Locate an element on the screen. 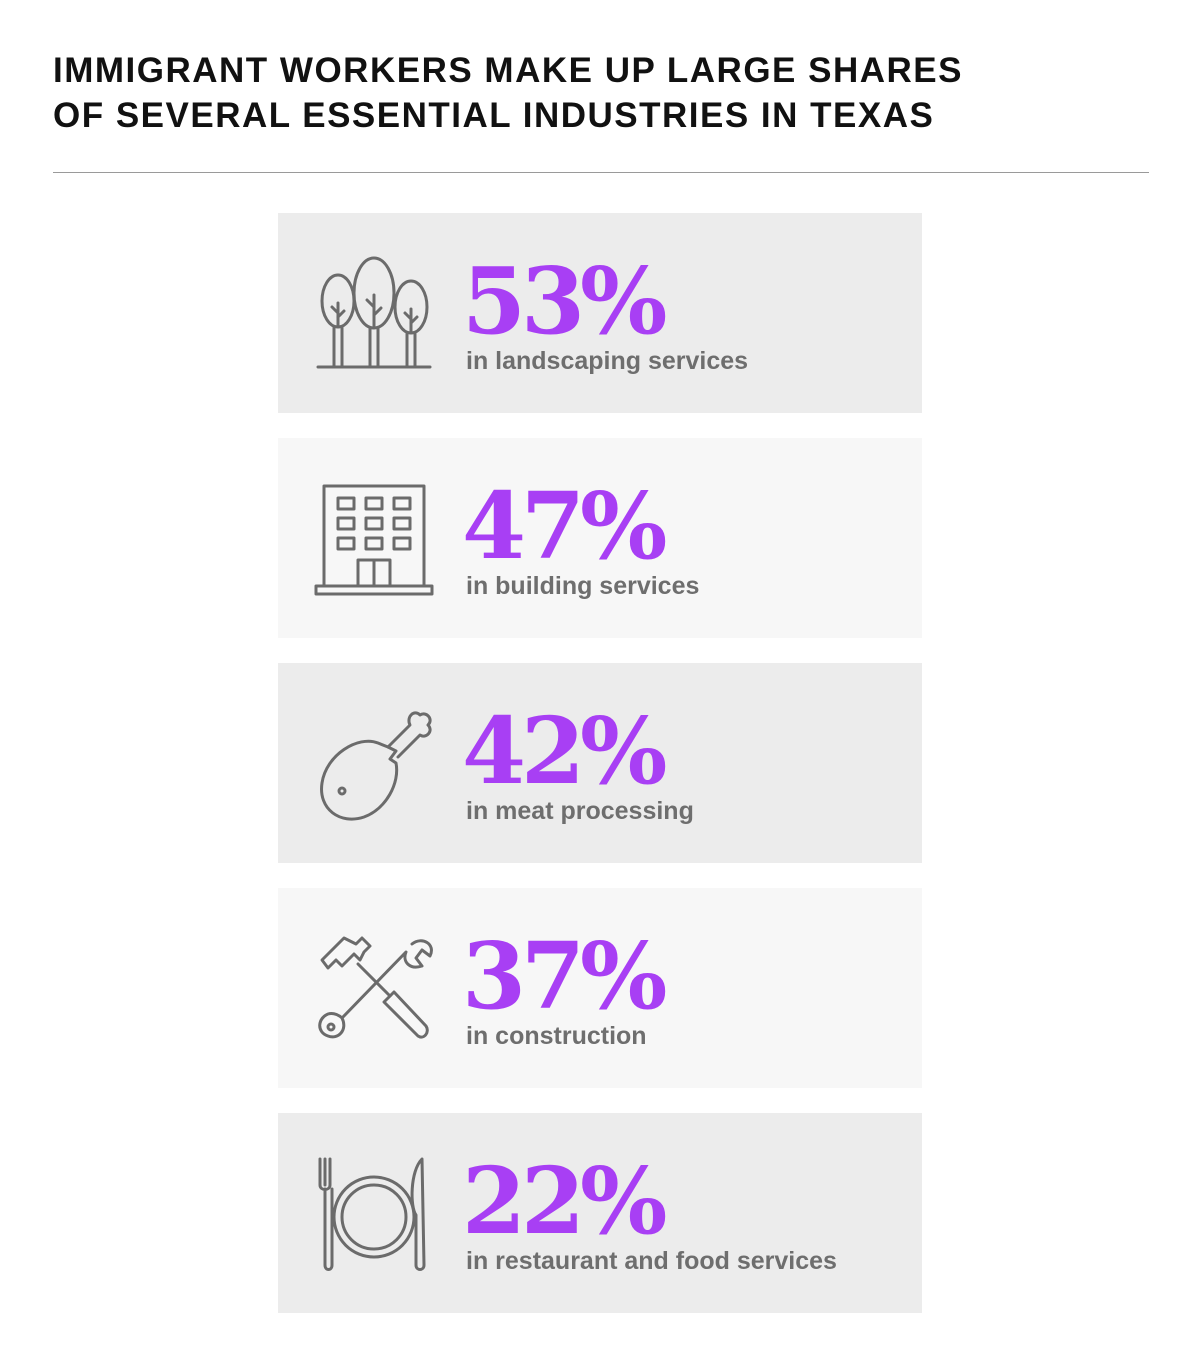 This screenshot has width=1200, height=1348. stat-card-construction: 37% in construction is located at coordinates (600, 988).